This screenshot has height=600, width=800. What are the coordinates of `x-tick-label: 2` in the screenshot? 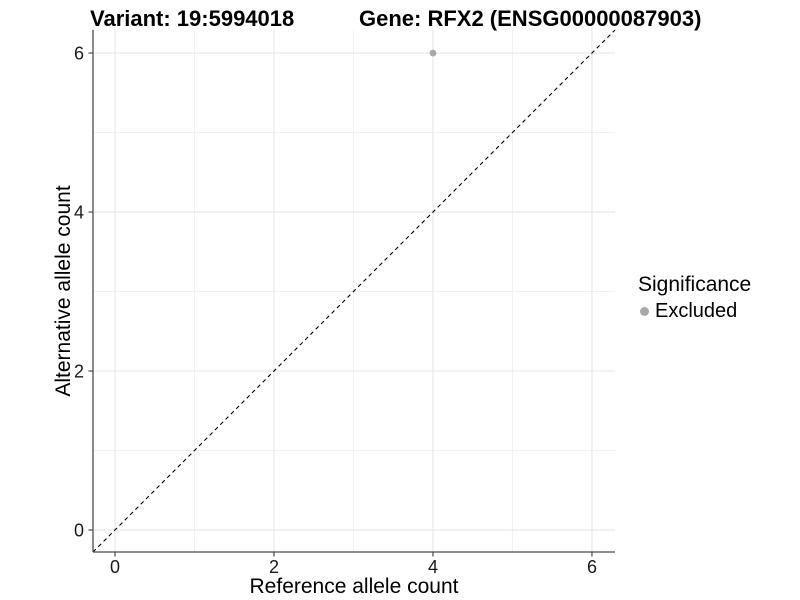 It's located at (274, 567).